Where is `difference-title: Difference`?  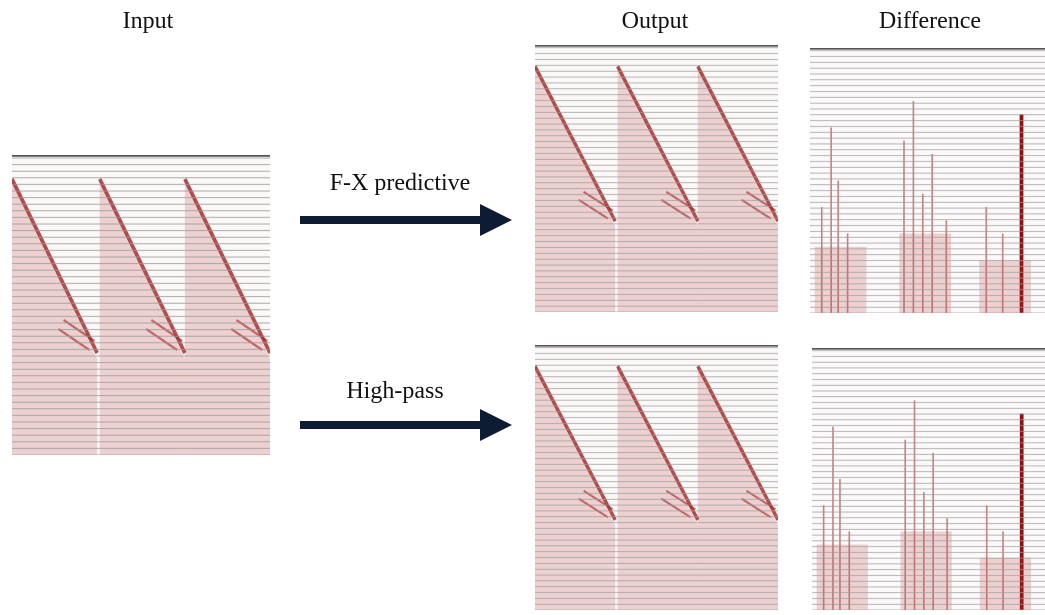 difference-title: Difference is located at coordinates (930, 21).